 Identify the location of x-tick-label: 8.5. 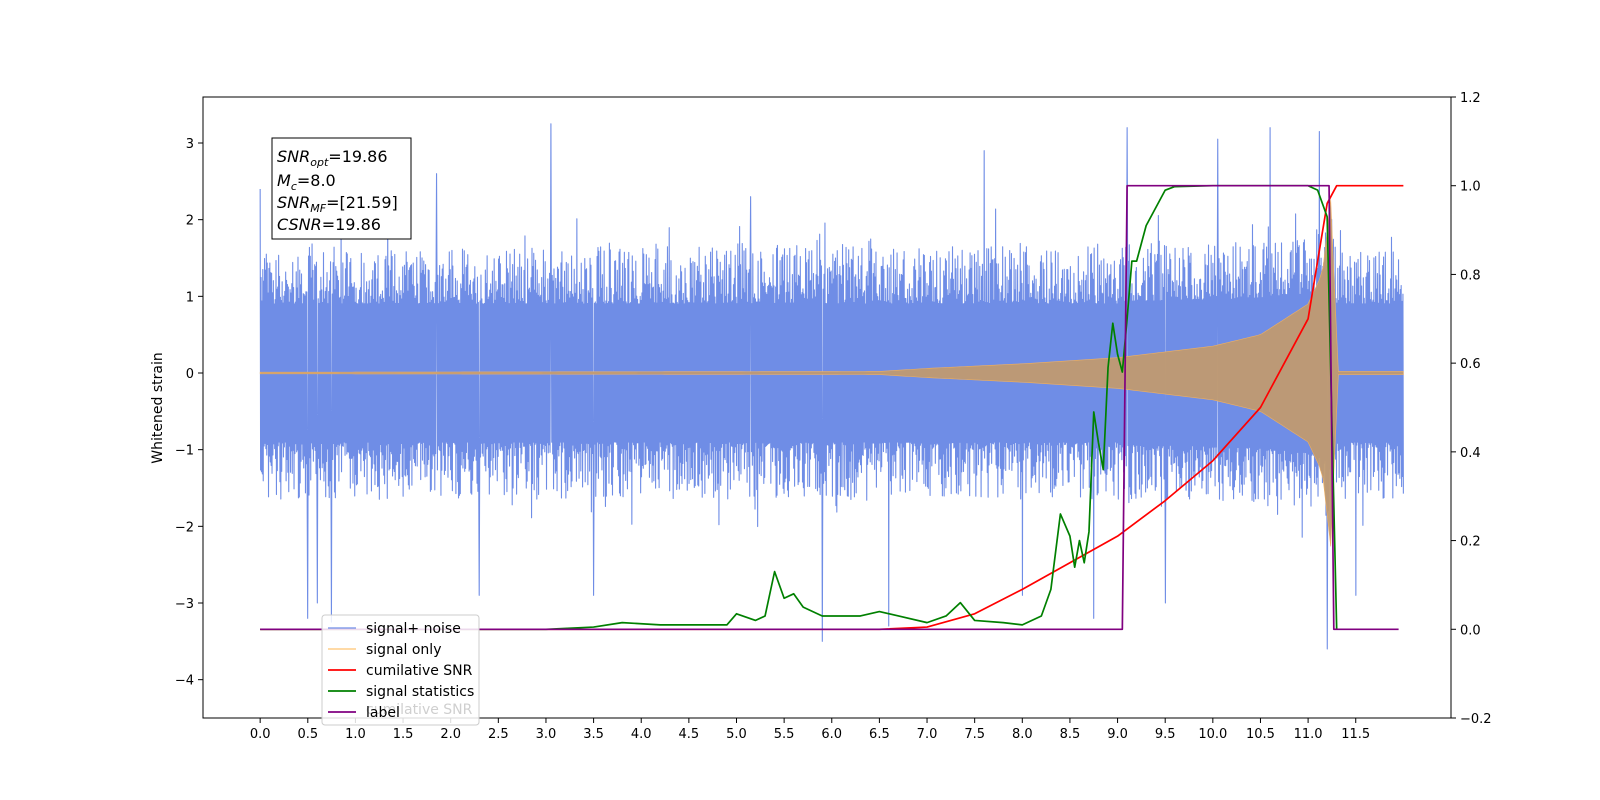
(1070, 734).